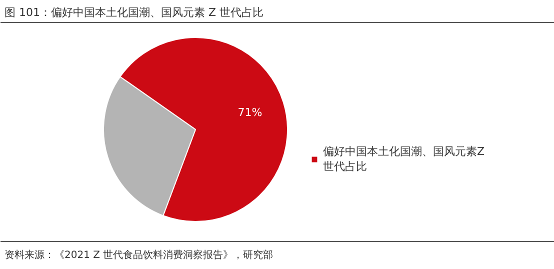 The height and width of the screenshot is (269, 554). What do you see at coordinates (404, 159) in the screenshot?
I see `legend-label: 偏好中国本土化国潮、国风元素Z世代占比` at bounding box center [404, 159].